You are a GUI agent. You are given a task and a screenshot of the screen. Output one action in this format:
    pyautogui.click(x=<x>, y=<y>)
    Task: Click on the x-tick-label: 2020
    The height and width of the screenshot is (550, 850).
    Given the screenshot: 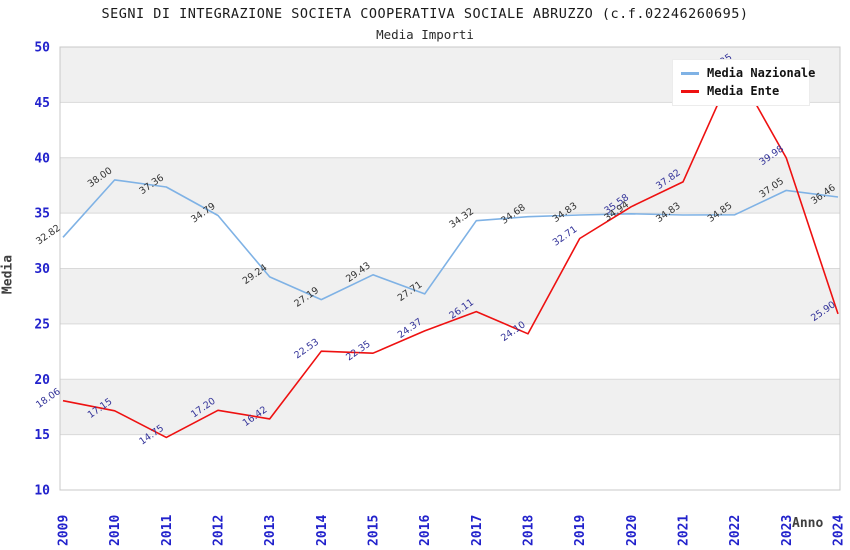 What is the action you would take?
    pyautogui.click(x=632, y=530)
    